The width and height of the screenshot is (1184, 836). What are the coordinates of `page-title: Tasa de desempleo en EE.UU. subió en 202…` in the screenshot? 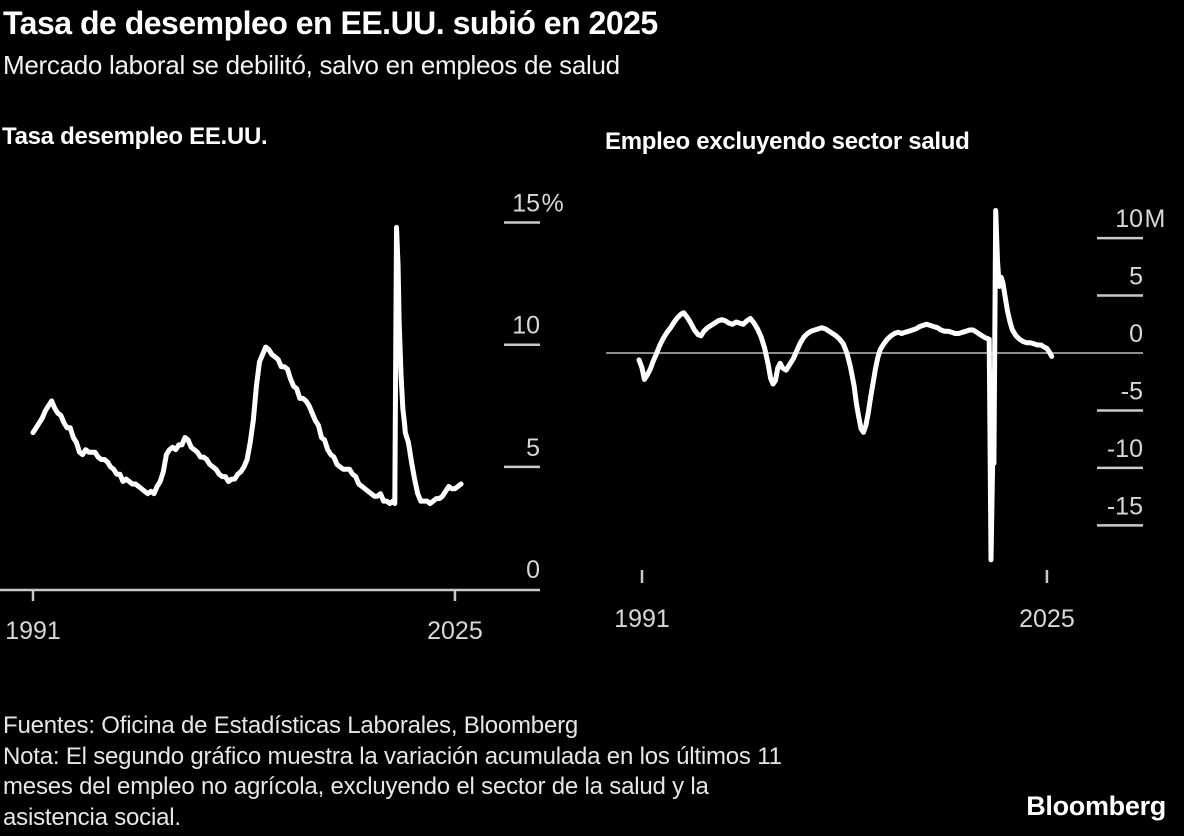 It's located at (330, 23).